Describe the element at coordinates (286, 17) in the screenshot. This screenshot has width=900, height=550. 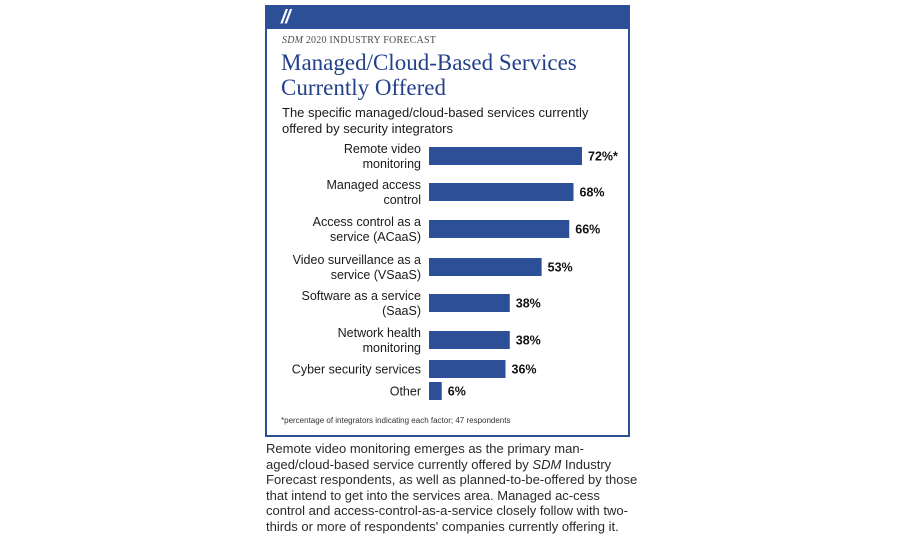
I see `slashes-mark: //` at that location.